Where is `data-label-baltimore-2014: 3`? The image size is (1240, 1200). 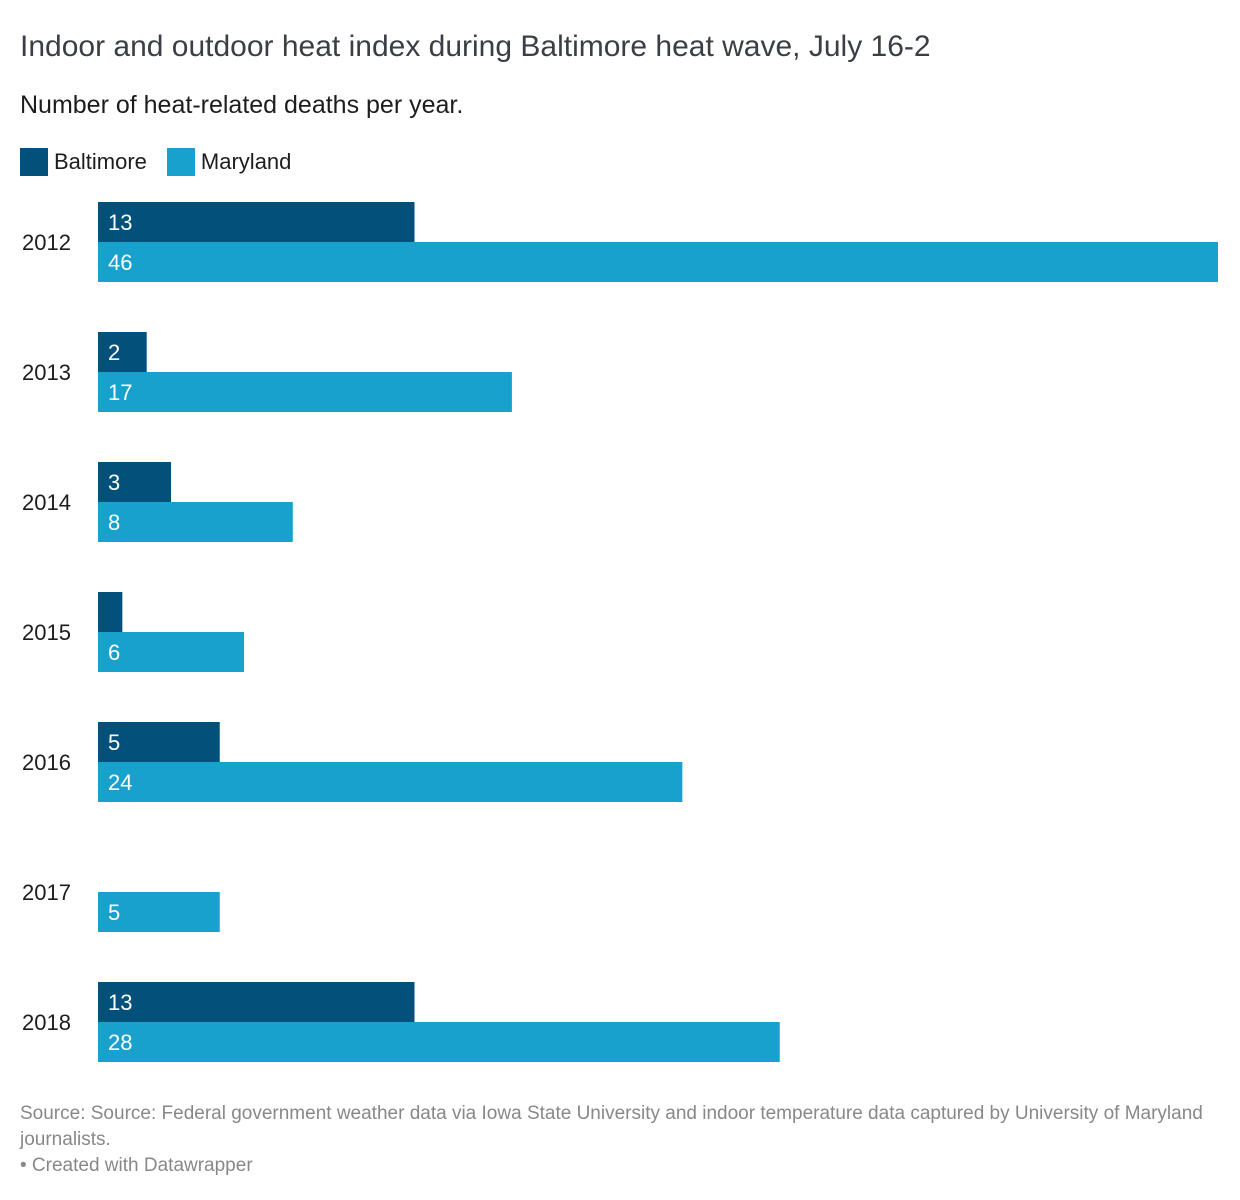 data-label-baltimore-2014: 3 is located at coordinates (114, 482).